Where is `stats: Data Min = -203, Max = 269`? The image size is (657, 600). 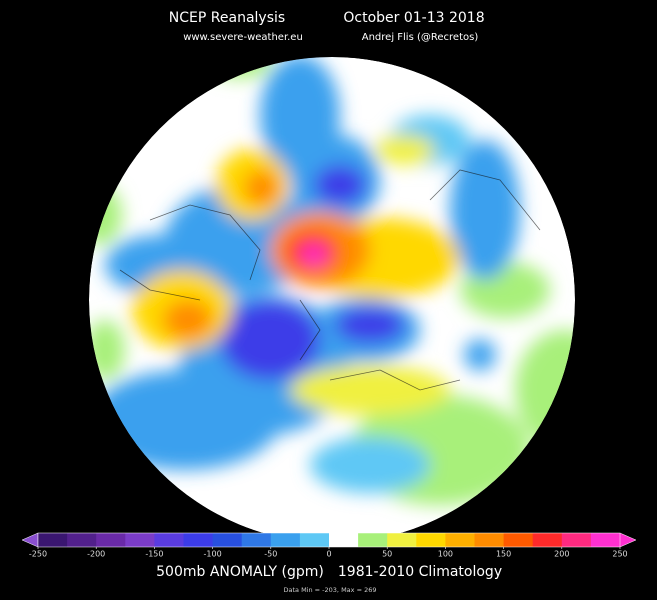
stats: Data Min = -203, Max = 269 is located at coordinates (329, 590).